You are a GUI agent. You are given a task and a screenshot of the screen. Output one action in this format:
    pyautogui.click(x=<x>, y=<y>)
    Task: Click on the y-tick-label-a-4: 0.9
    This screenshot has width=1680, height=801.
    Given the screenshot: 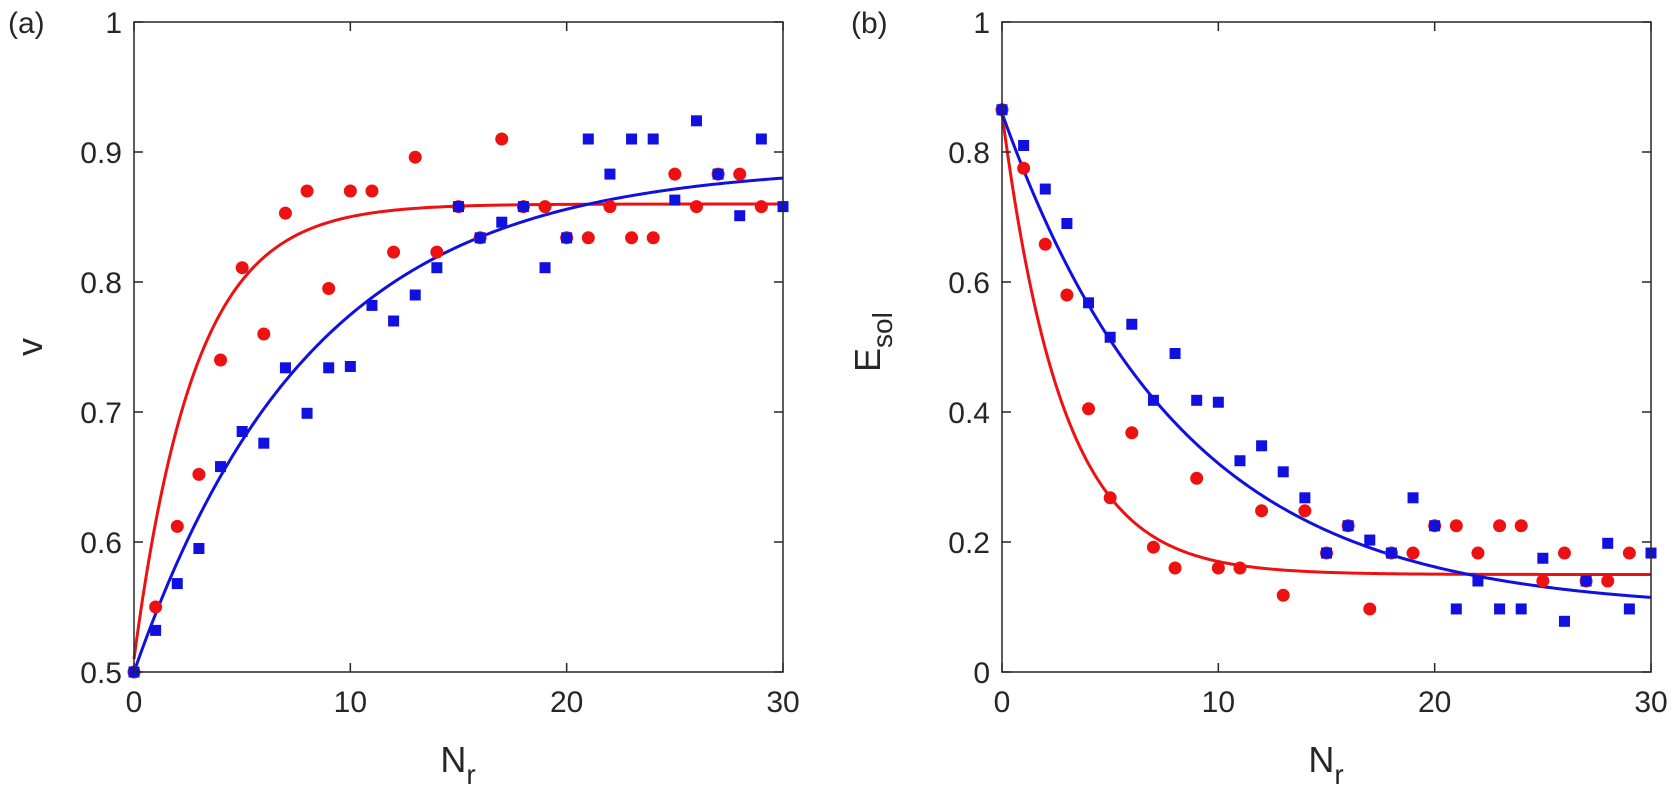 What is the action you would take?
    pyautogui.click(x=101, y=153)
    